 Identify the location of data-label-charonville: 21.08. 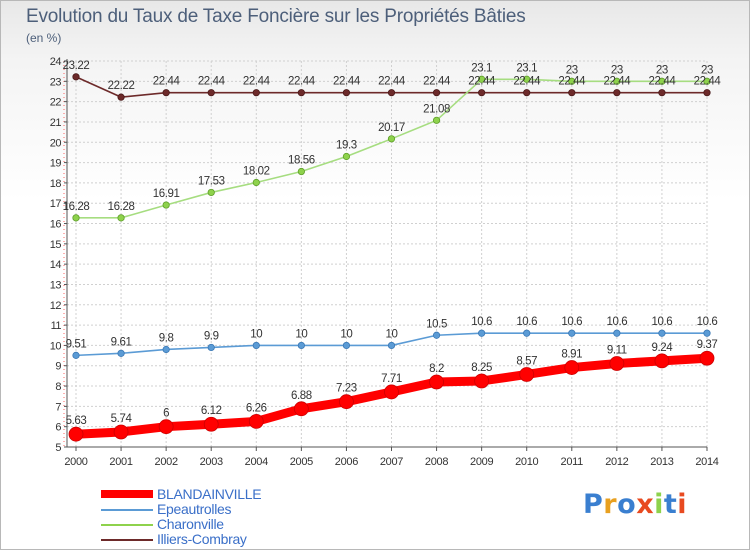
(436, 109).